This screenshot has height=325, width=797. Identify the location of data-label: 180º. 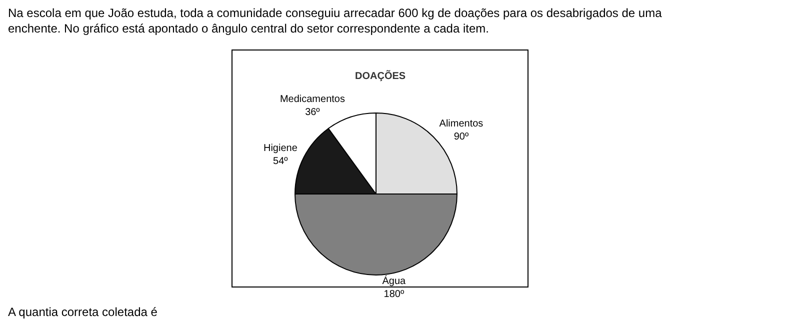
(394, 294).